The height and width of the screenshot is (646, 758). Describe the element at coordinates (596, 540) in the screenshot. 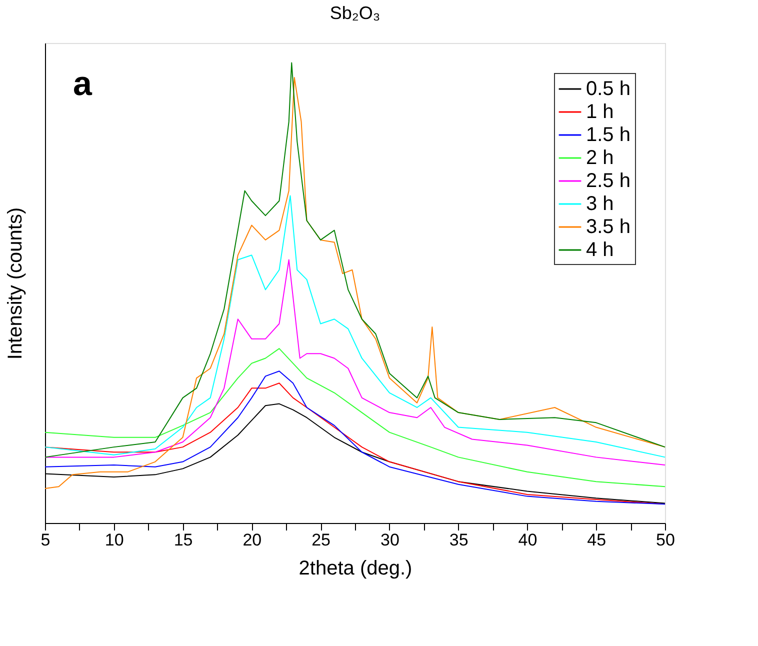

I see `x-tick-label: 45` at that location.